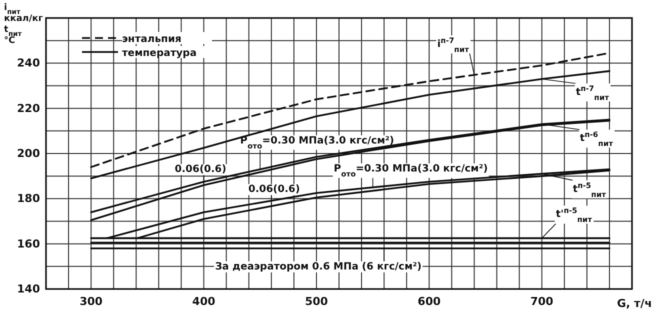  Describe the element at coordinates (152, 39) in the screenshot. I see `legend-label: энтальпия` at that location.